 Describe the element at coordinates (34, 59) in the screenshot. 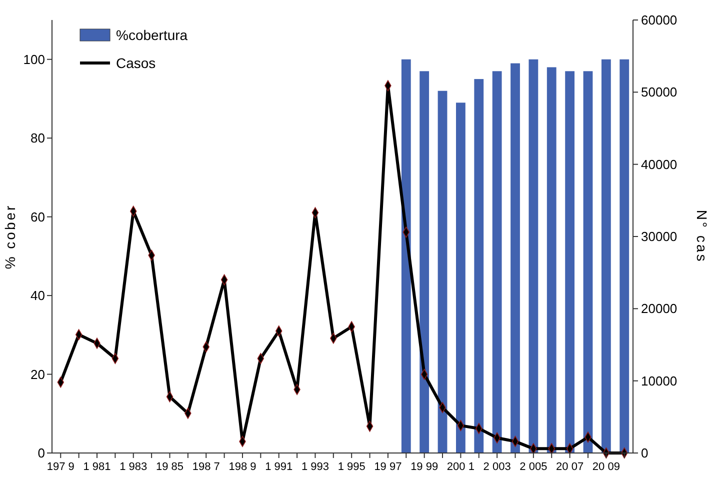

I see `y-tick-label: 100` at that location.